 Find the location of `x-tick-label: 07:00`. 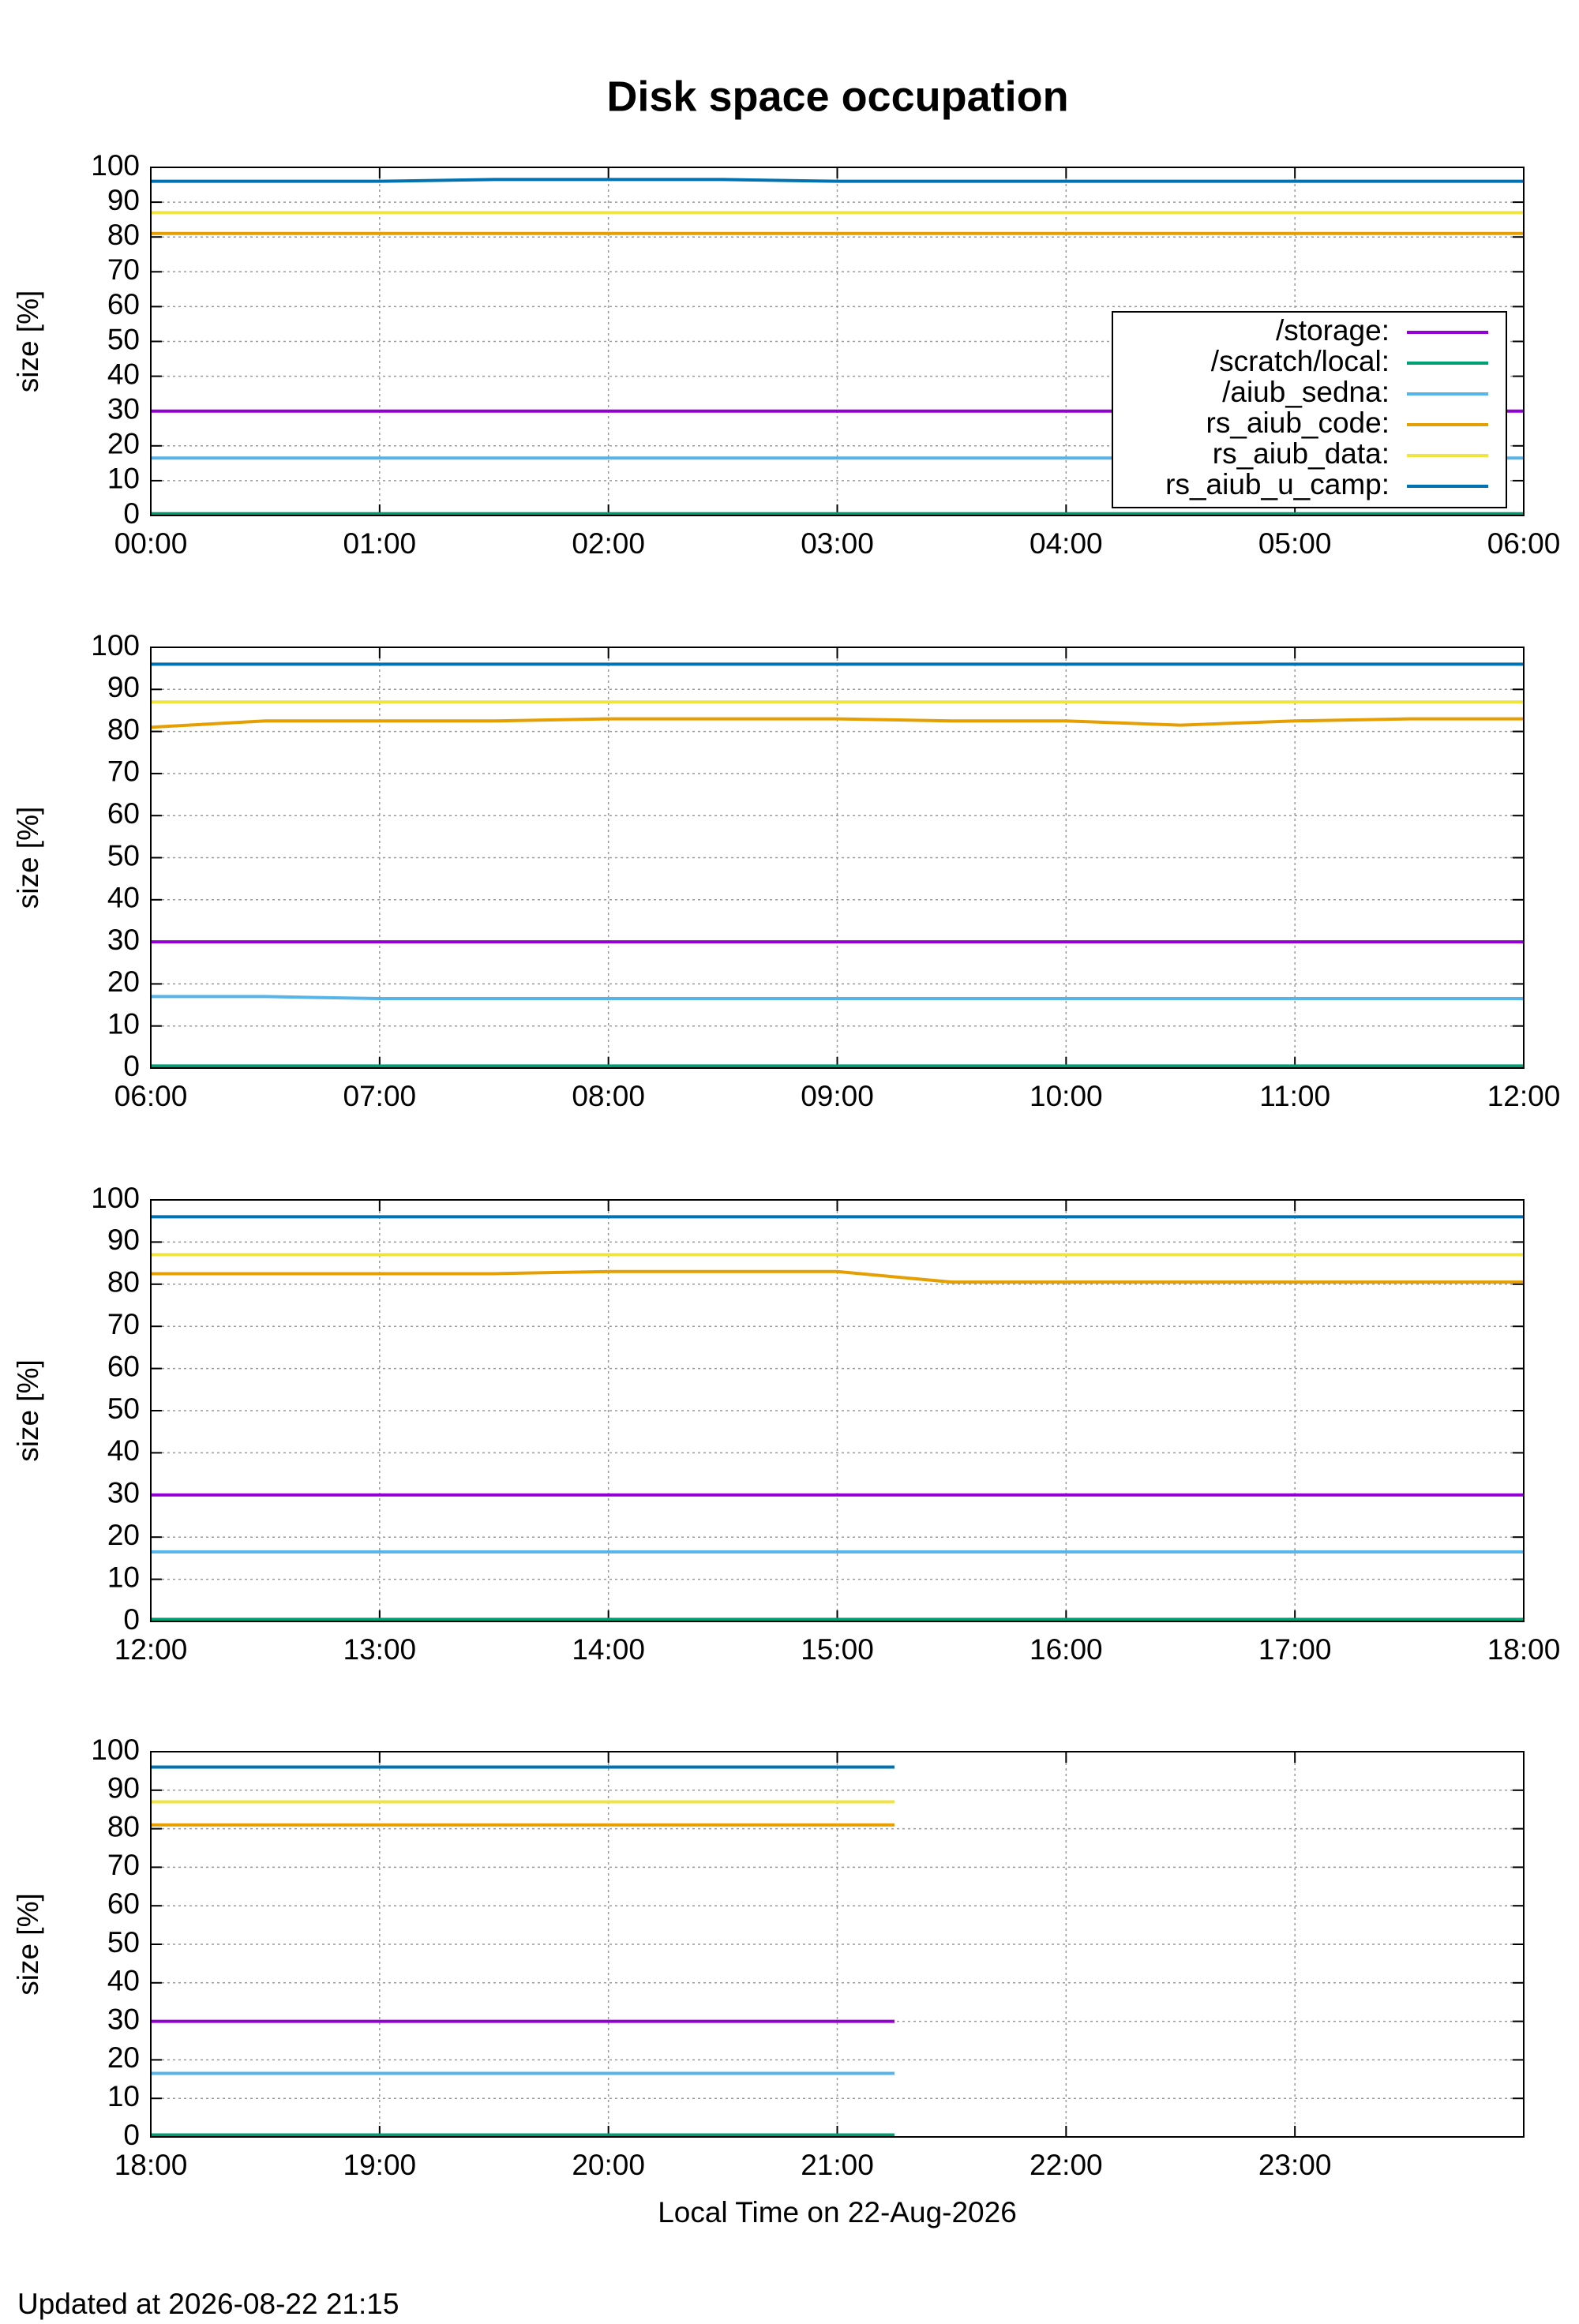

x-tick-label: 07:00 is located at coordinates (380, 1096).